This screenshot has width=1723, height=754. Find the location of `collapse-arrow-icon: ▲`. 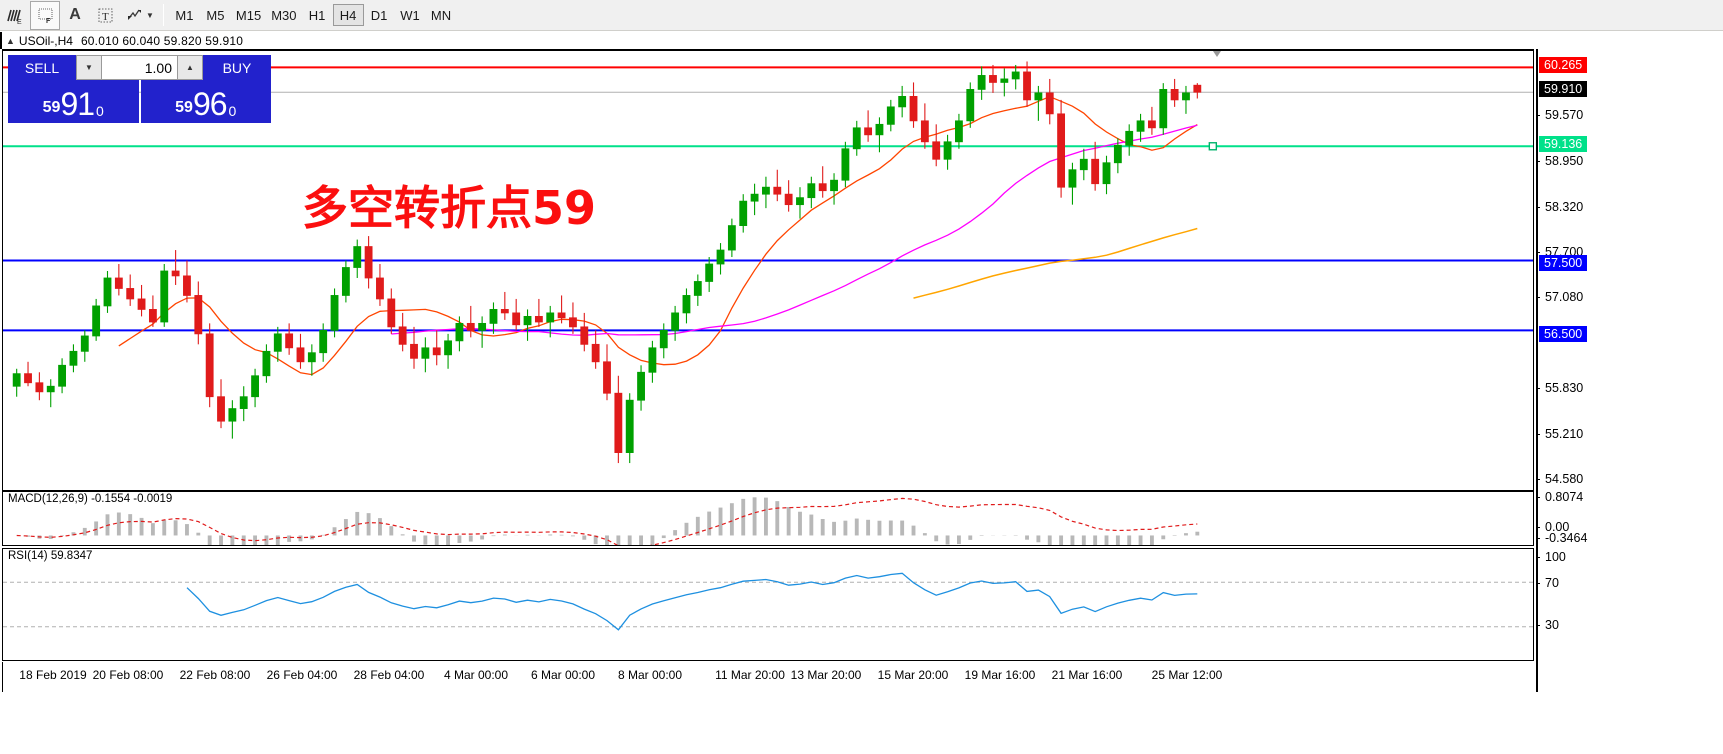

collapse-arrow-icon: ▲ is located at coordinates (10, 40).